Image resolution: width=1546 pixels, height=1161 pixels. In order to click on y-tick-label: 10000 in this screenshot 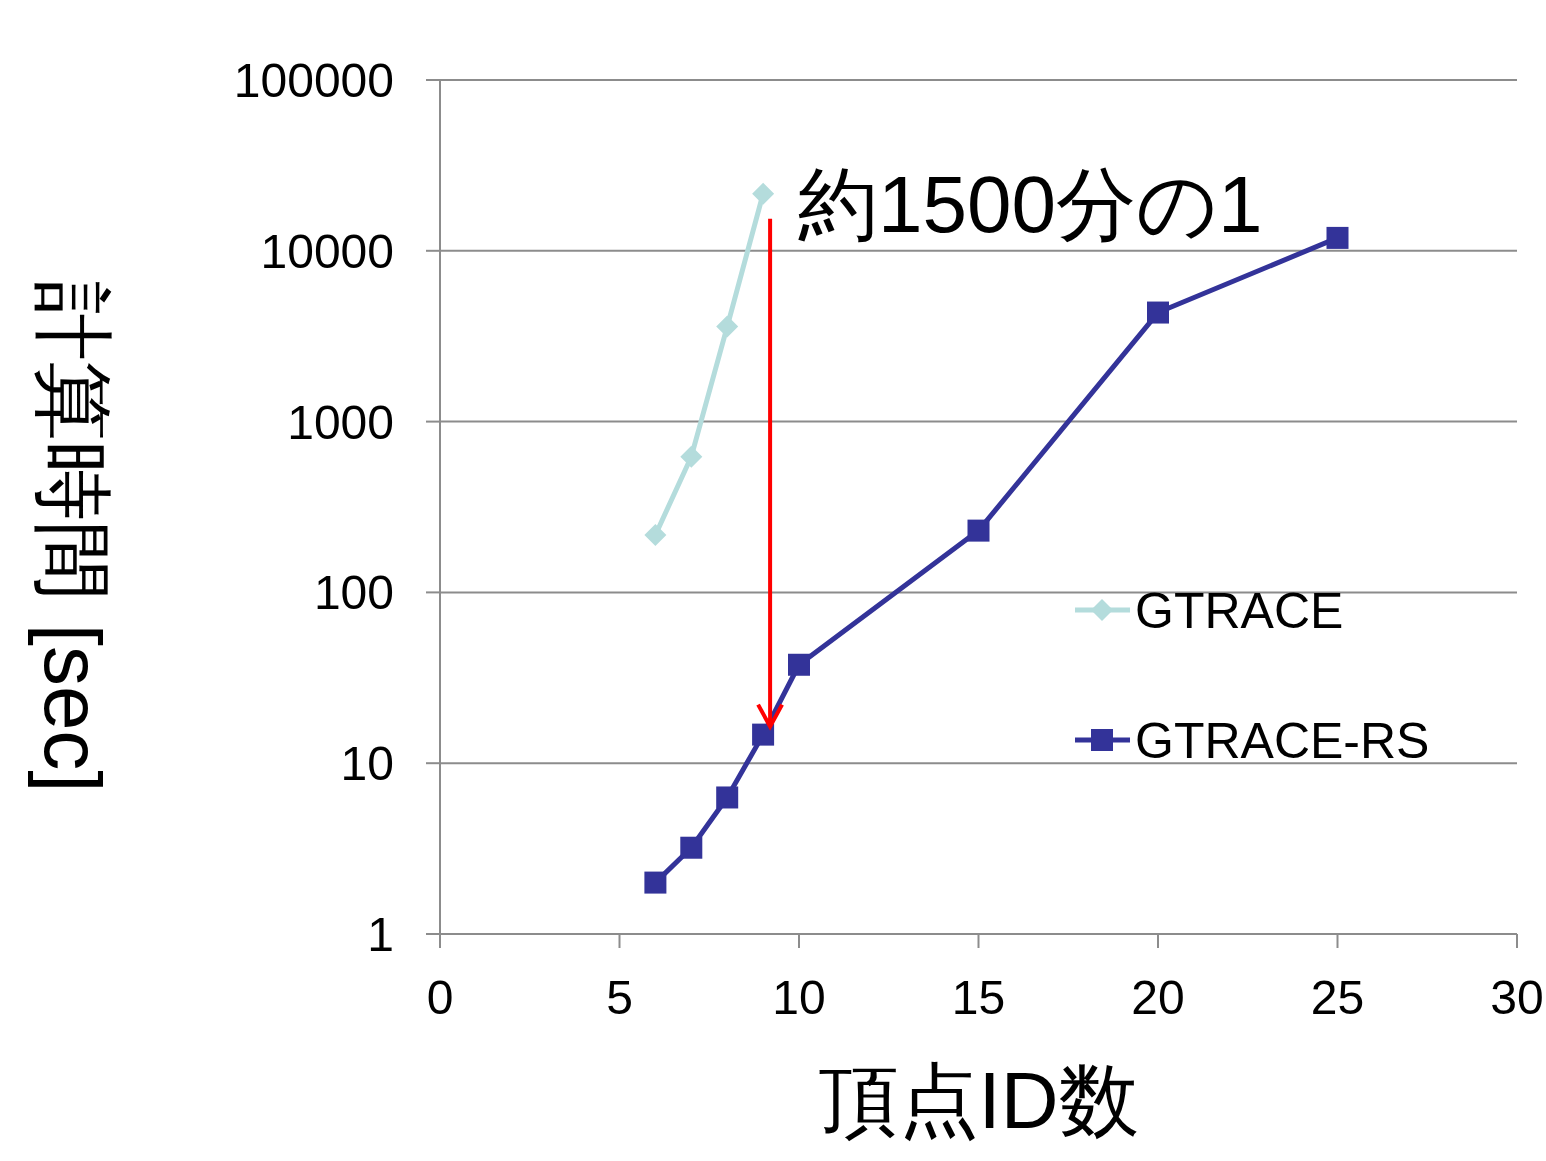, I will do `click(327, 251)`.